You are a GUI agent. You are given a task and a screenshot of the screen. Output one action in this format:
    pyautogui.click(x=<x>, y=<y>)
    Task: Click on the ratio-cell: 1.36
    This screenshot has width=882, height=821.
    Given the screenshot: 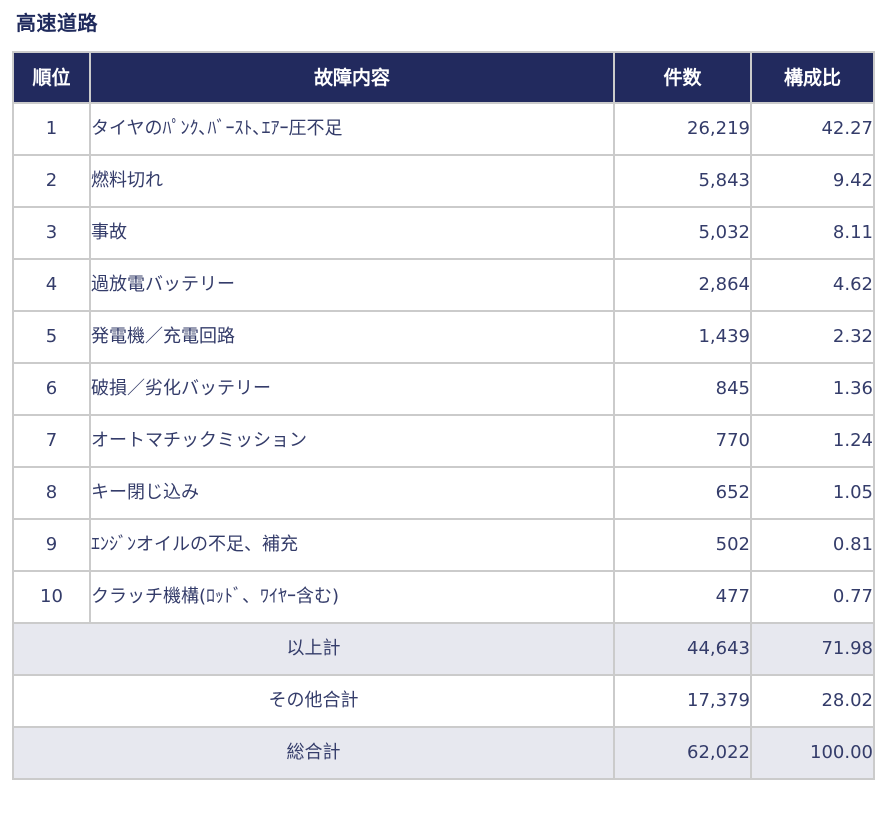 What is the action you would take?
    pyautogui.click(x=812, y=389)
    